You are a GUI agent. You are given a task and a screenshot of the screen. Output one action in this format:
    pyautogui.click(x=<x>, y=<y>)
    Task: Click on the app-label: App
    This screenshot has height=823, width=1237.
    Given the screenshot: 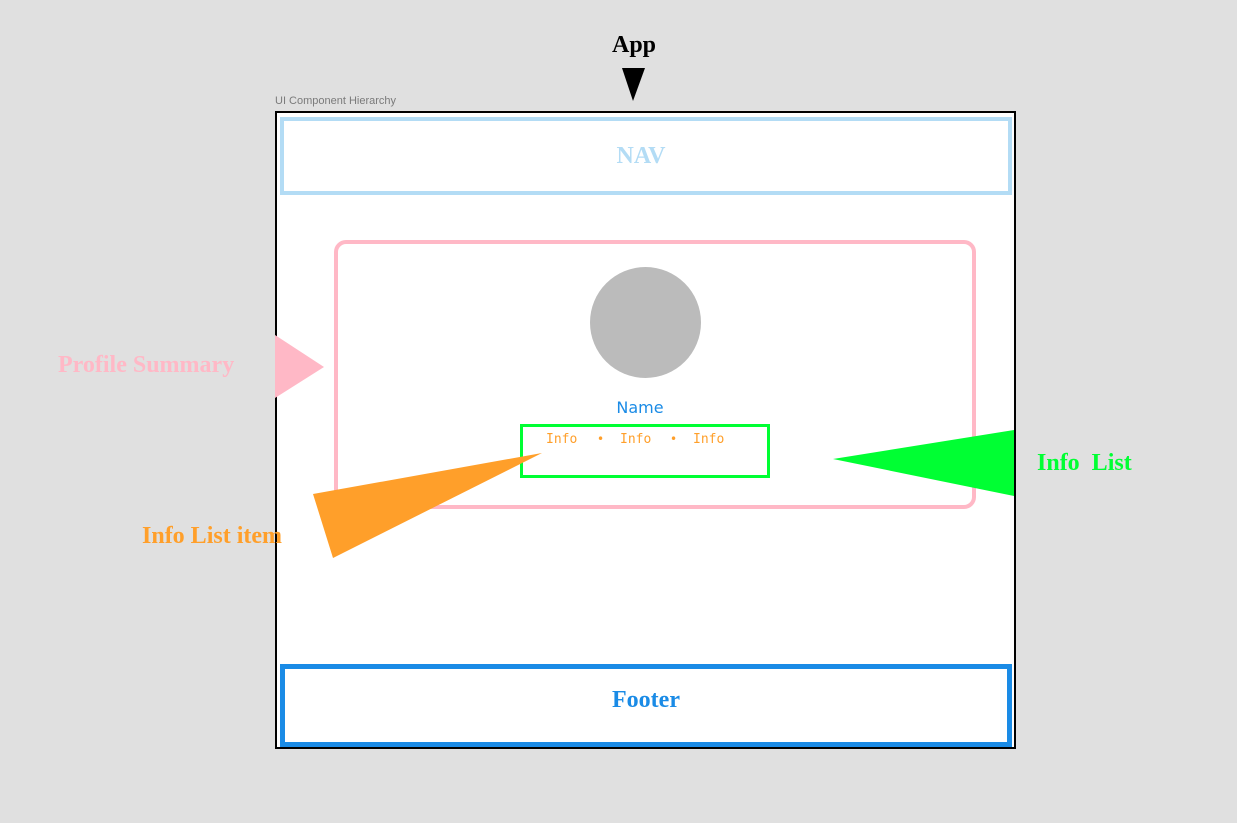 What is the action you would take?
    pyautogui.click(x=634, y=45)
    